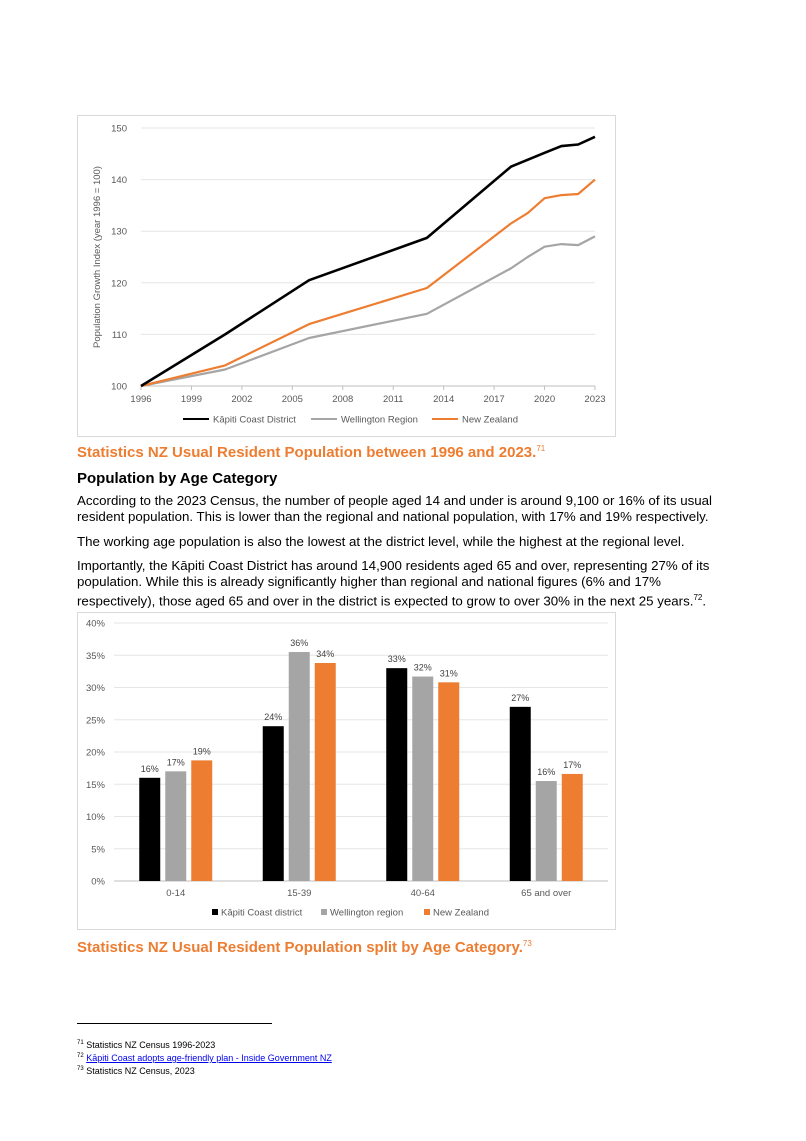  I want to click on legend-label: Wellington Region, so click(379, 420).